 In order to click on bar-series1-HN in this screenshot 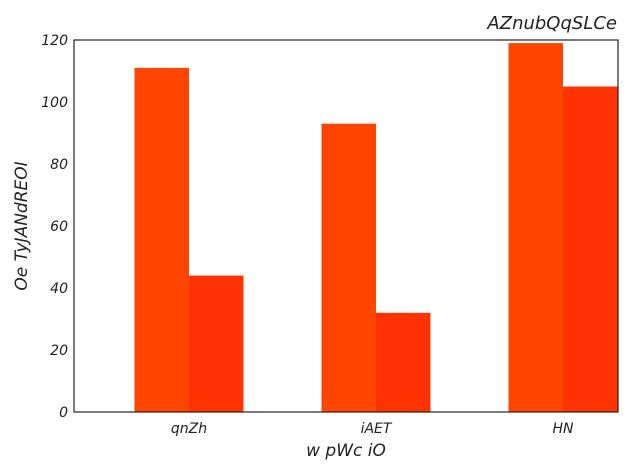, I will do `click(535, 227)`.